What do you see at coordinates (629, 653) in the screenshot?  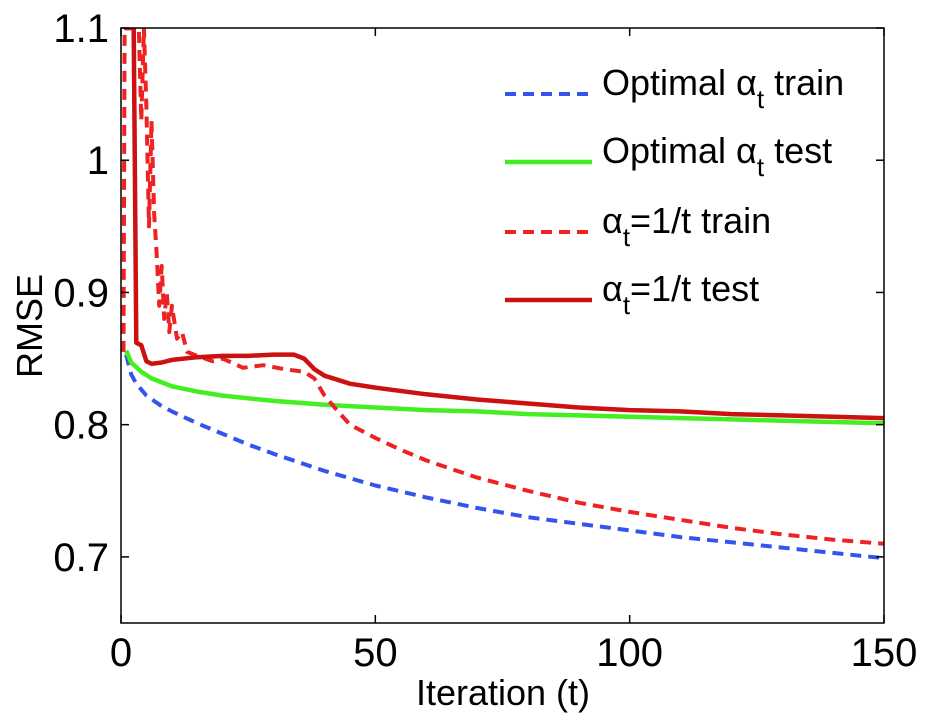 I see `x-tick-label: 100` at bounding box center [629, 653].